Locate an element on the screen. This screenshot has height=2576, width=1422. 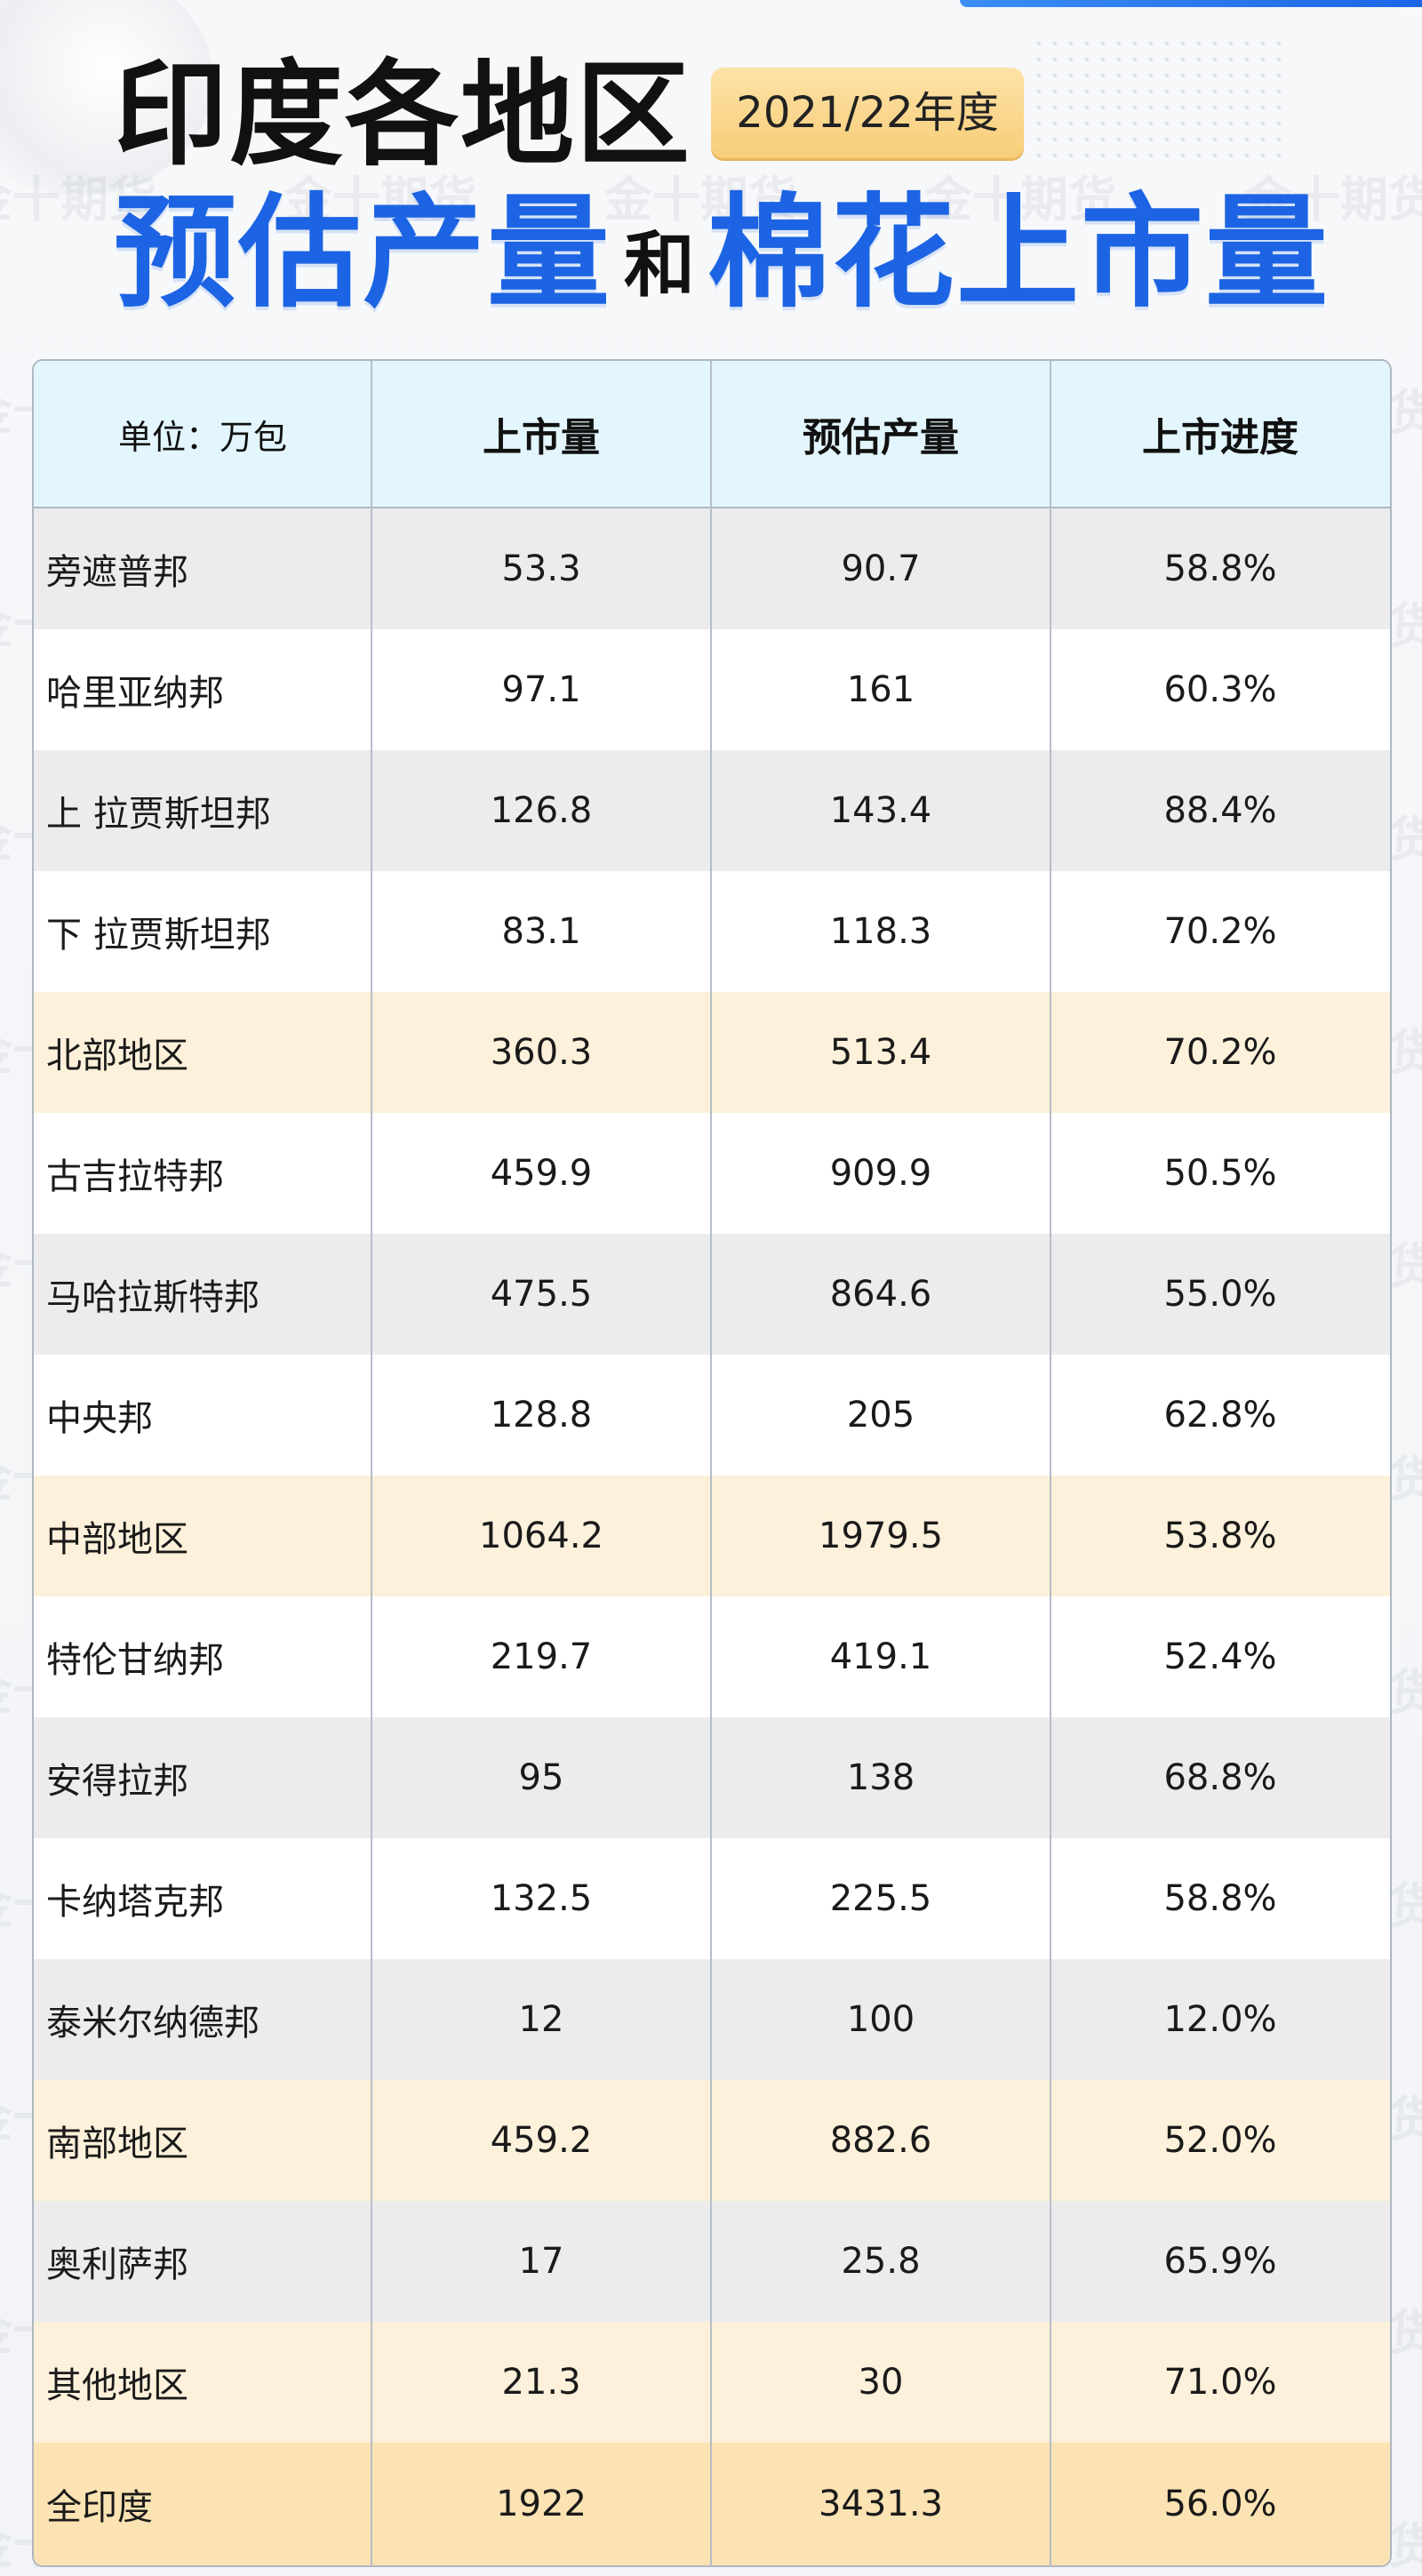
arrivals-cell: 1922 is located at coordinates (541, 2504).